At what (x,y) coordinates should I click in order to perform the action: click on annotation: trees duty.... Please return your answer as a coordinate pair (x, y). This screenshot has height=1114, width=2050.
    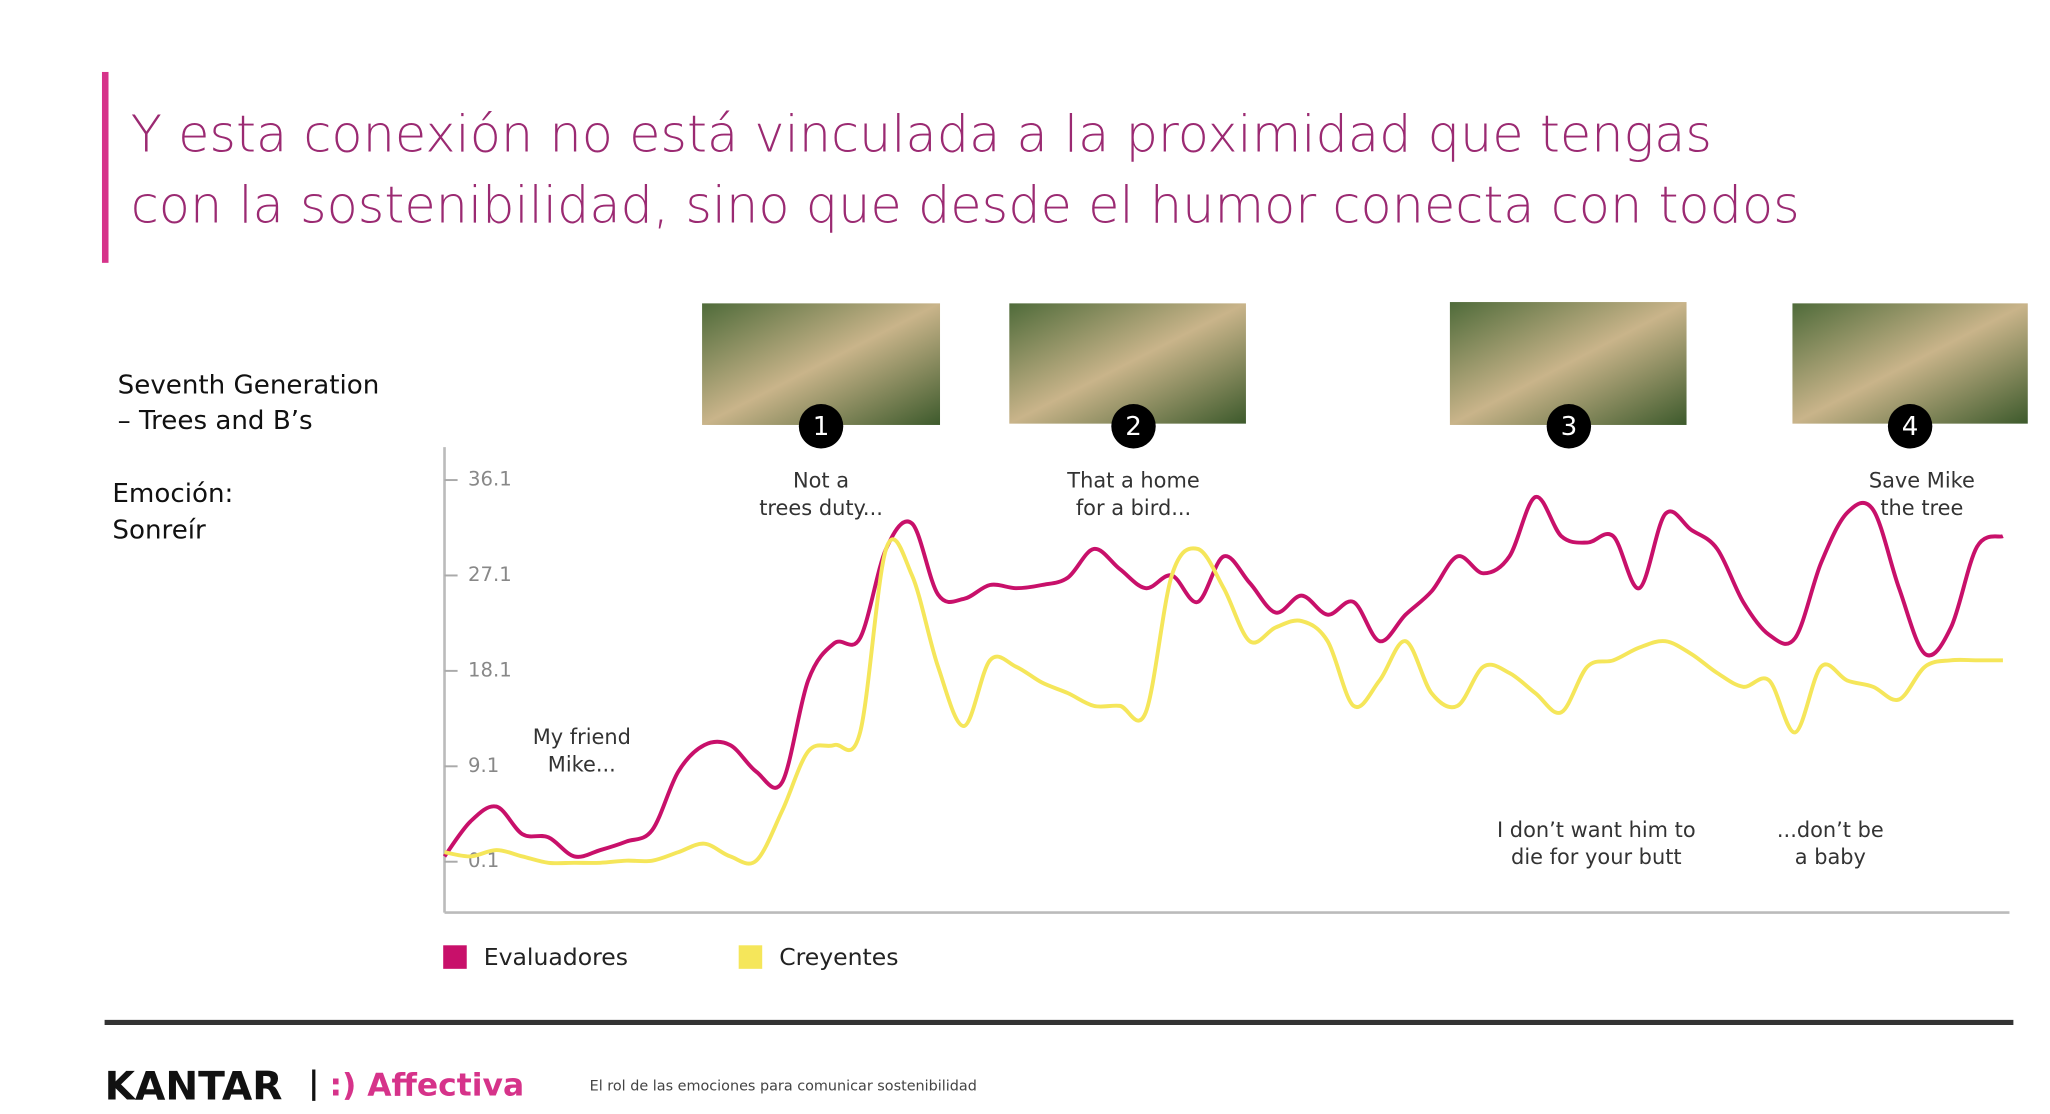
    Looking at the image, I should click on (821, 508).